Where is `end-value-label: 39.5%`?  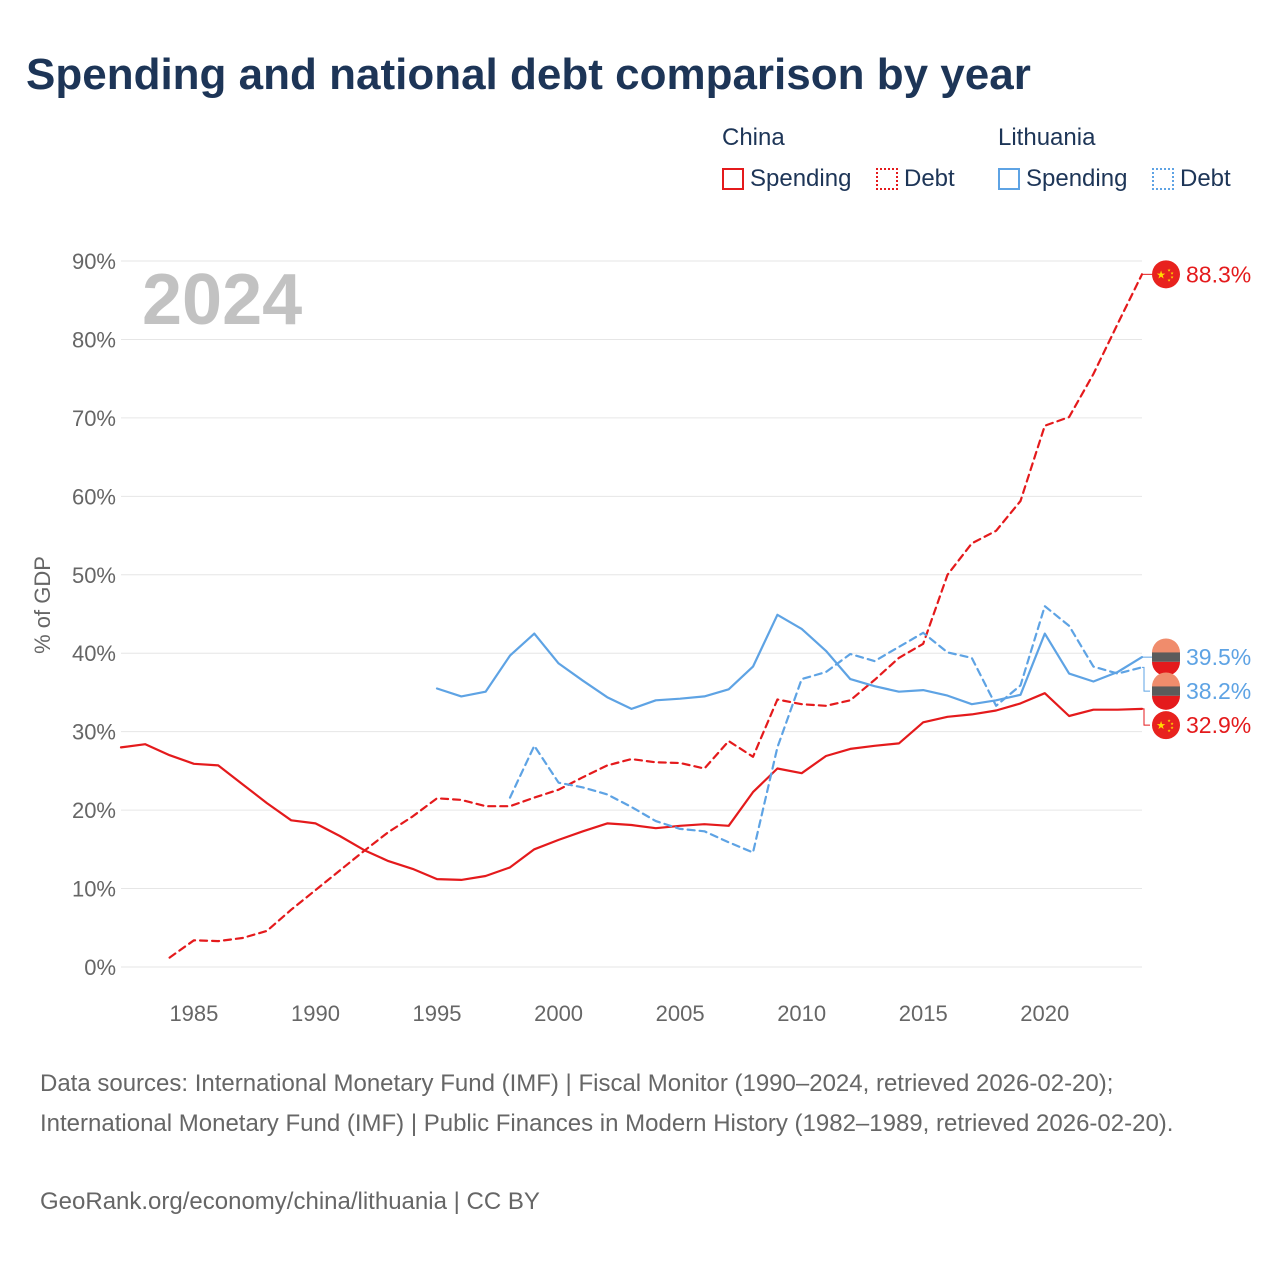
end-value-label: 39.5% is located at coordinates (1218, 657).